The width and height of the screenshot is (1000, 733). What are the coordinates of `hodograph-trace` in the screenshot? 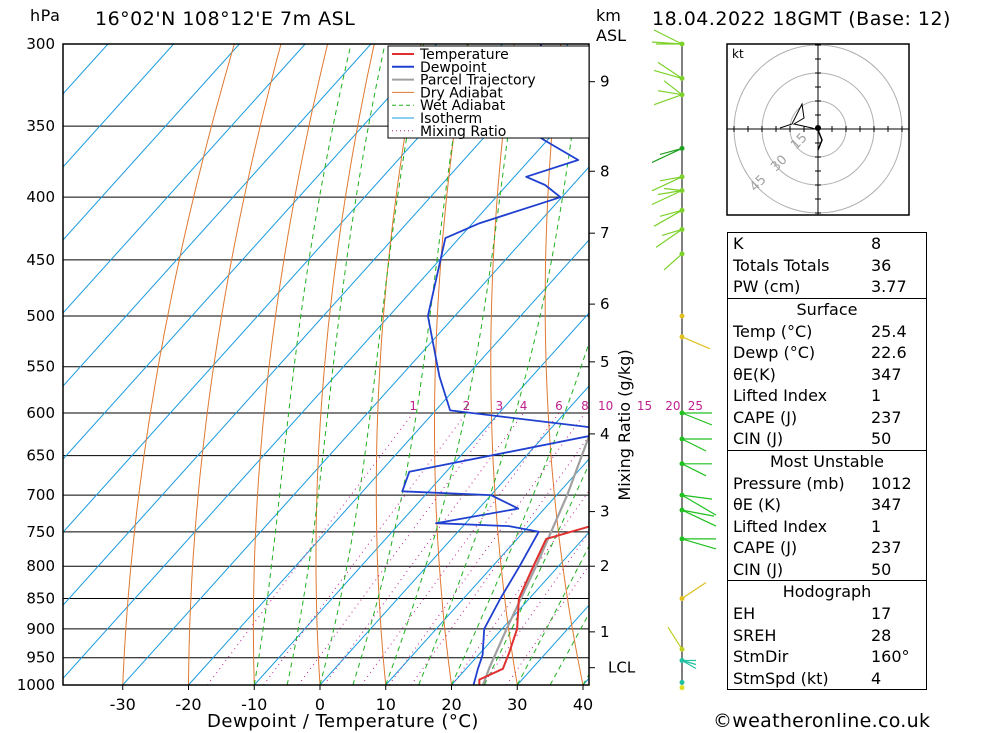 It's located at (799, 116).